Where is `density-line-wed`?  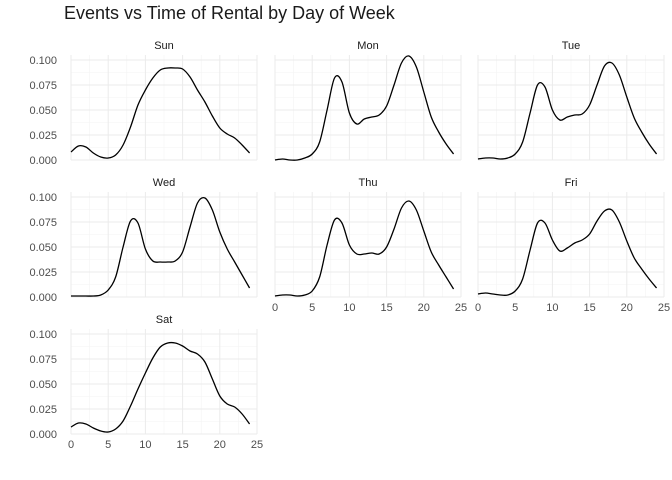 density-line-wed is located at coordinates (161, 246).